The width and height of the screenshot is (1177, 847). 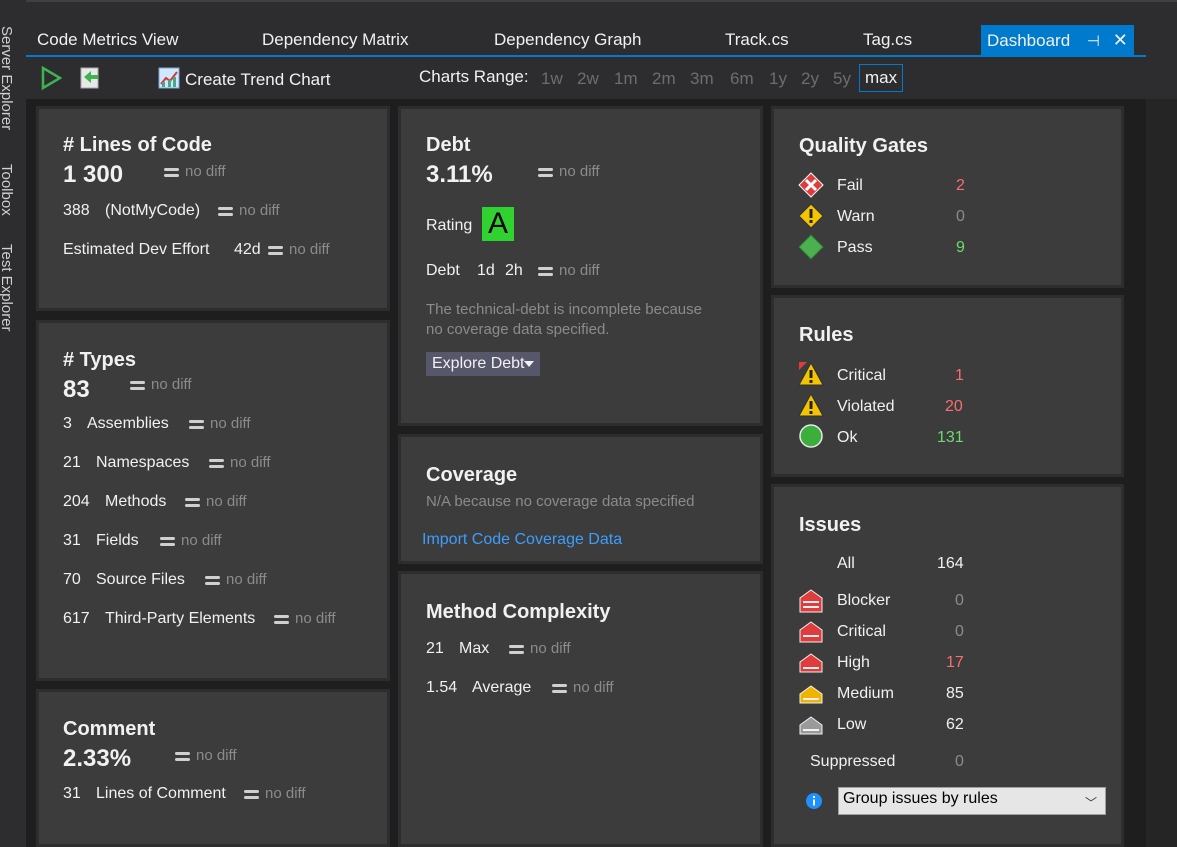 I want to click on qg-pass-label: Pass, so click(x=855, y=247).